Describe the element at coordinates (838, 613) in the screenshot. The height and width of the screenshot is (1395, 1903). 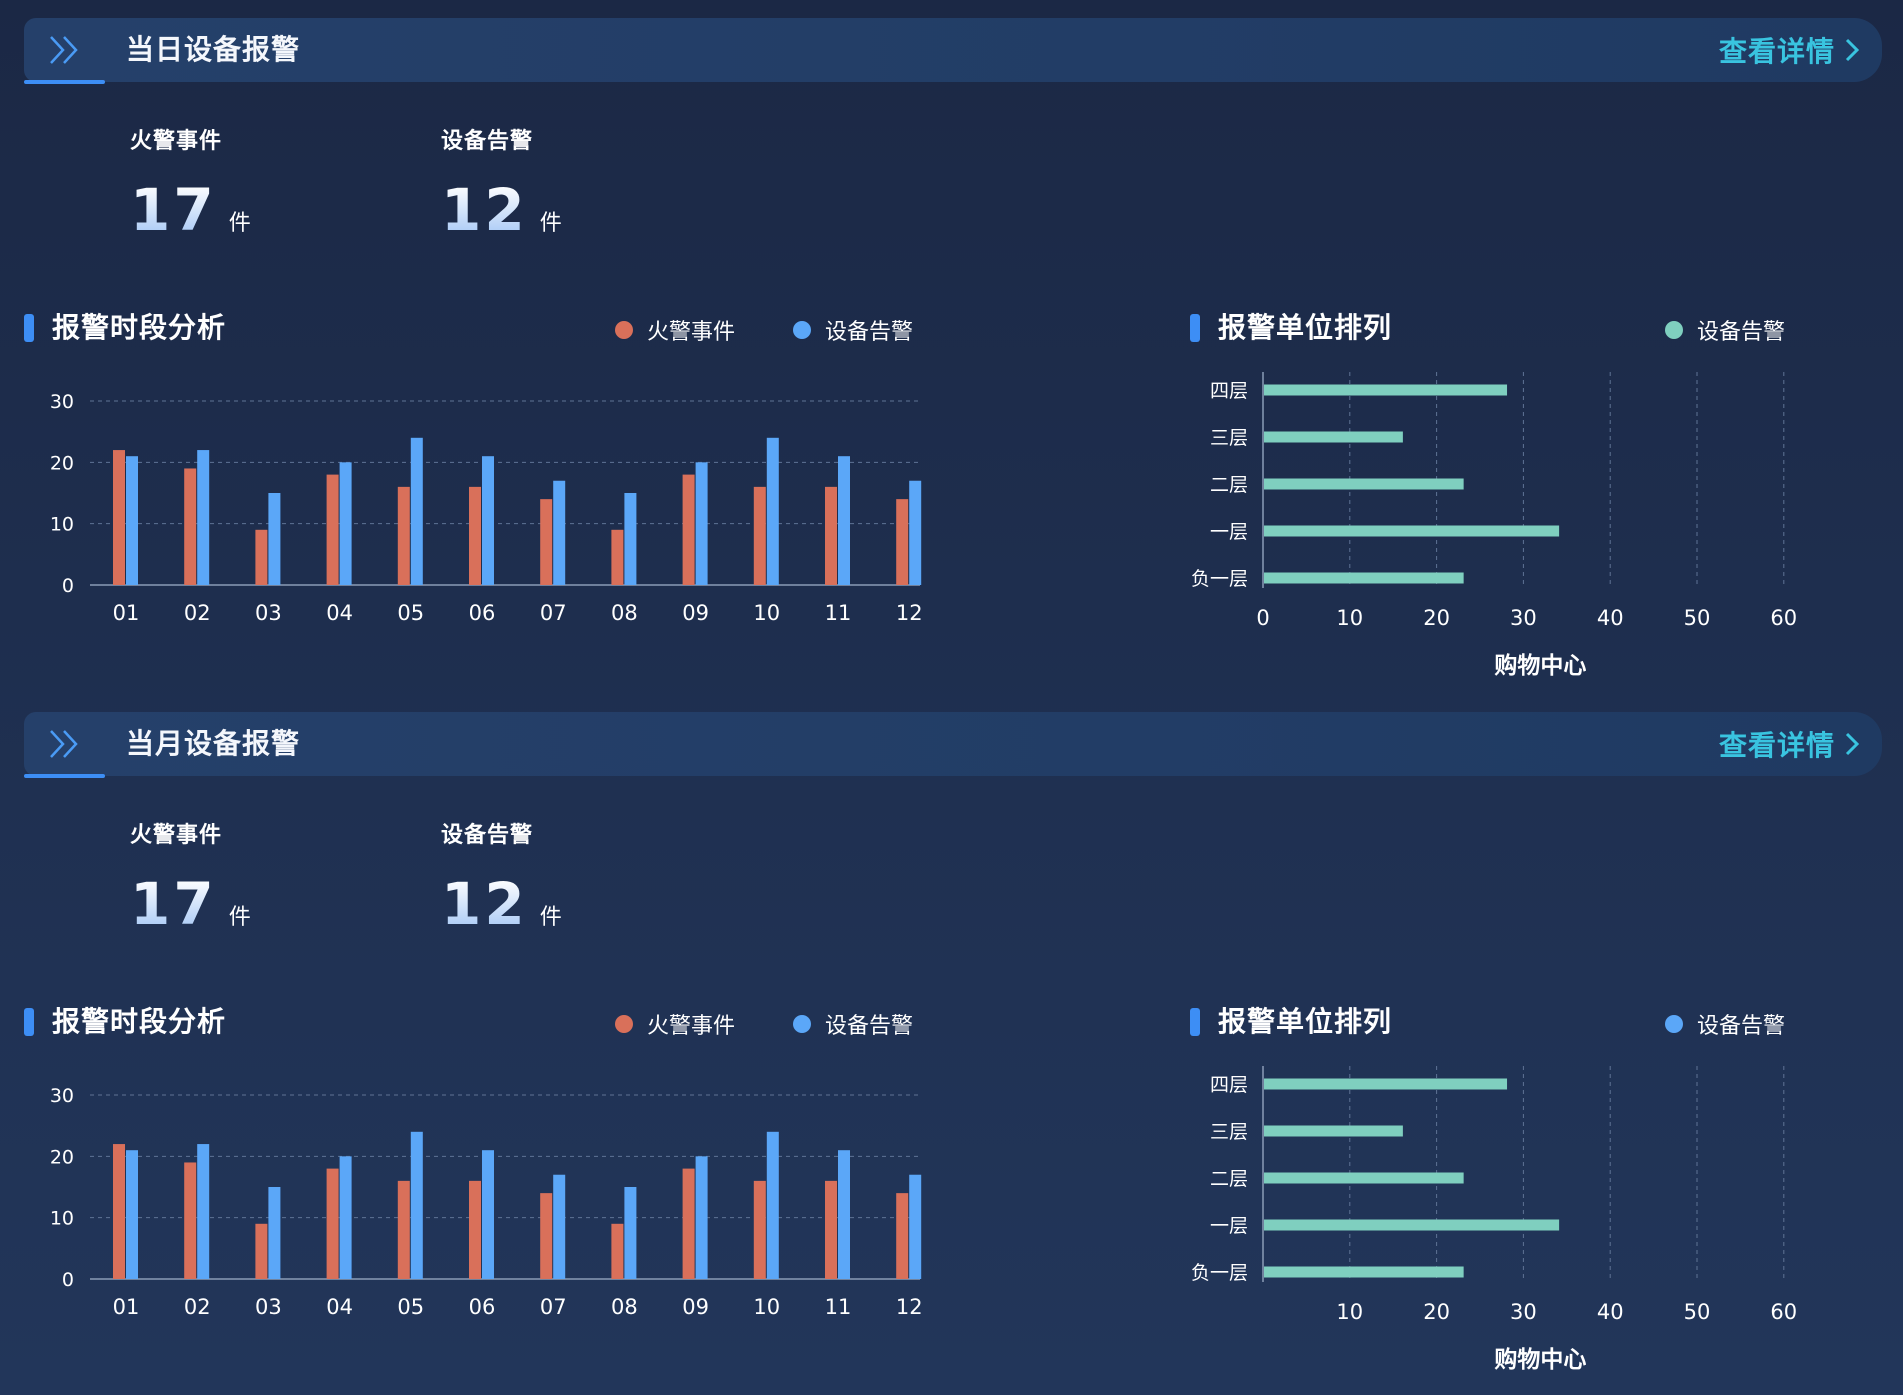
I see `x-tick-label: 11` at that location.